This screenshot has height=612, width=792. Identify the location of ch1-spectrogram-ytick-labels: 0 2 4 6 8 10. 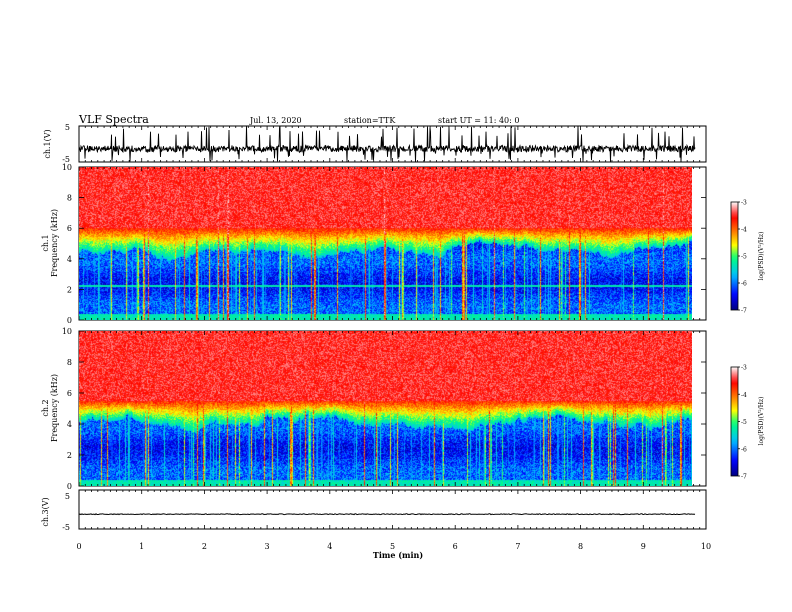
(67, 244).